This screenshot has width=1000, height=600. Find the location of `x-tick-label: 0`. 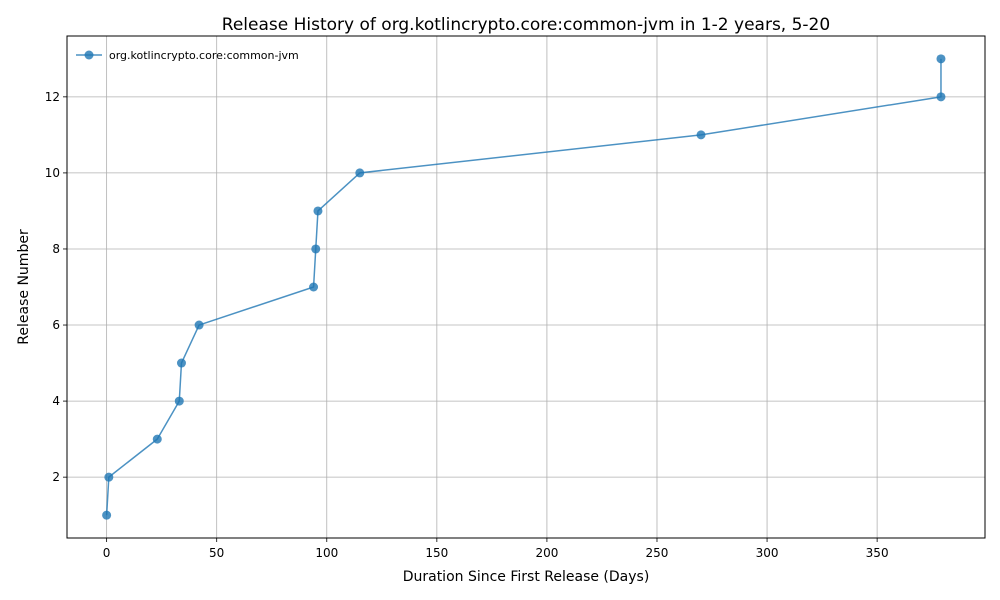

x-tick-label: 0 is located at coordinates (107, 553).